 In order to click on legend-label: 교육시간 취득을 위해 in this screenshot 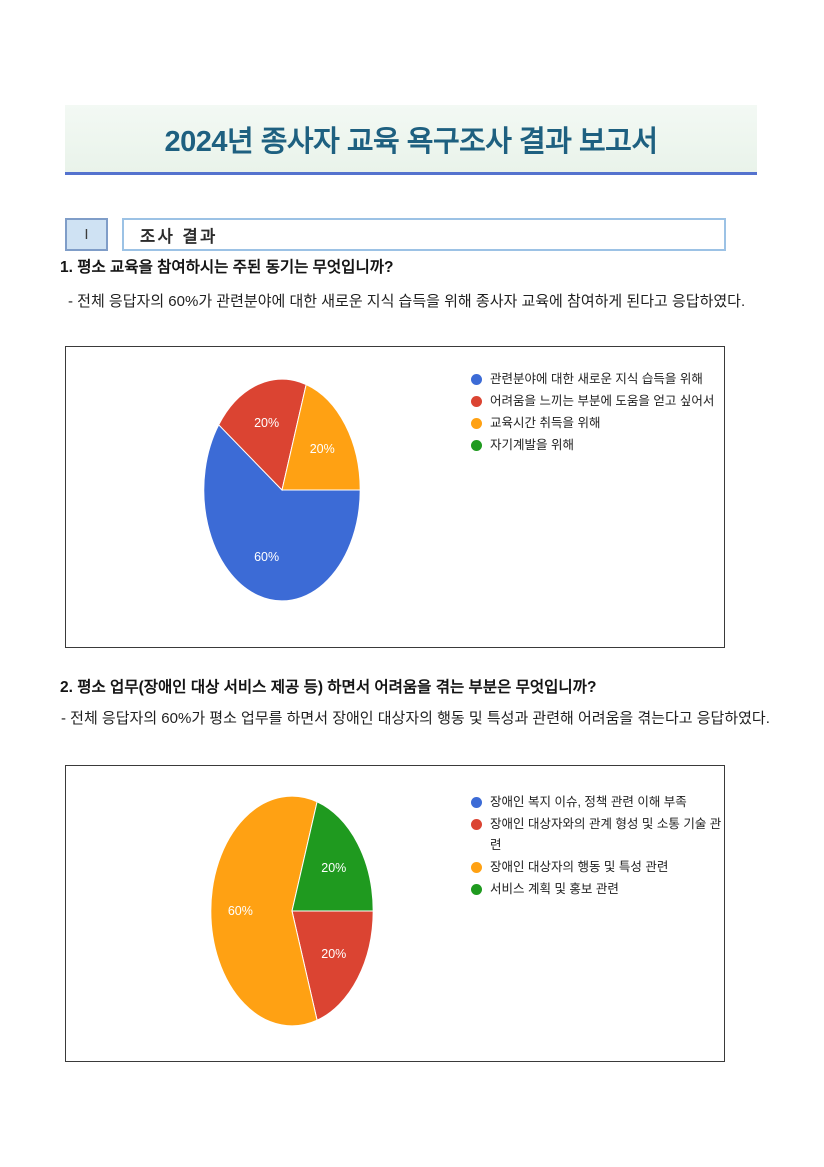, I will do `click(545, 423)`.